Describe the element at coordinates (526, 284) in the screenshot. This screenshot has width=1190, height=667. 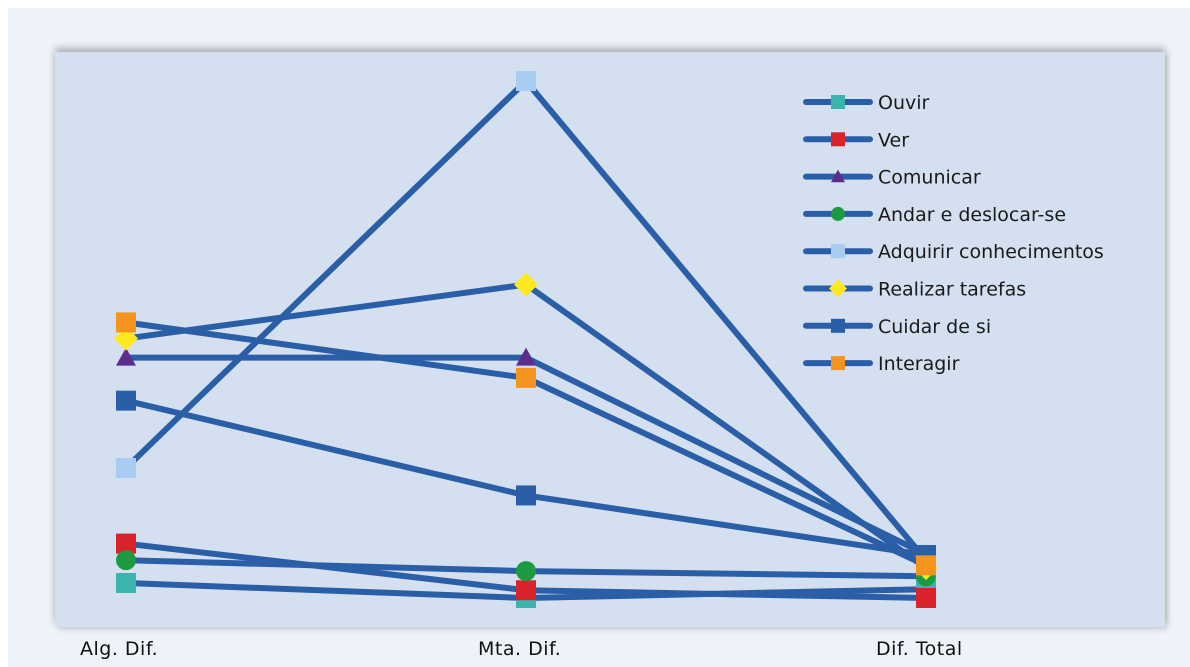
I see `point-realizar-tarefas-mta-dif` at that location.